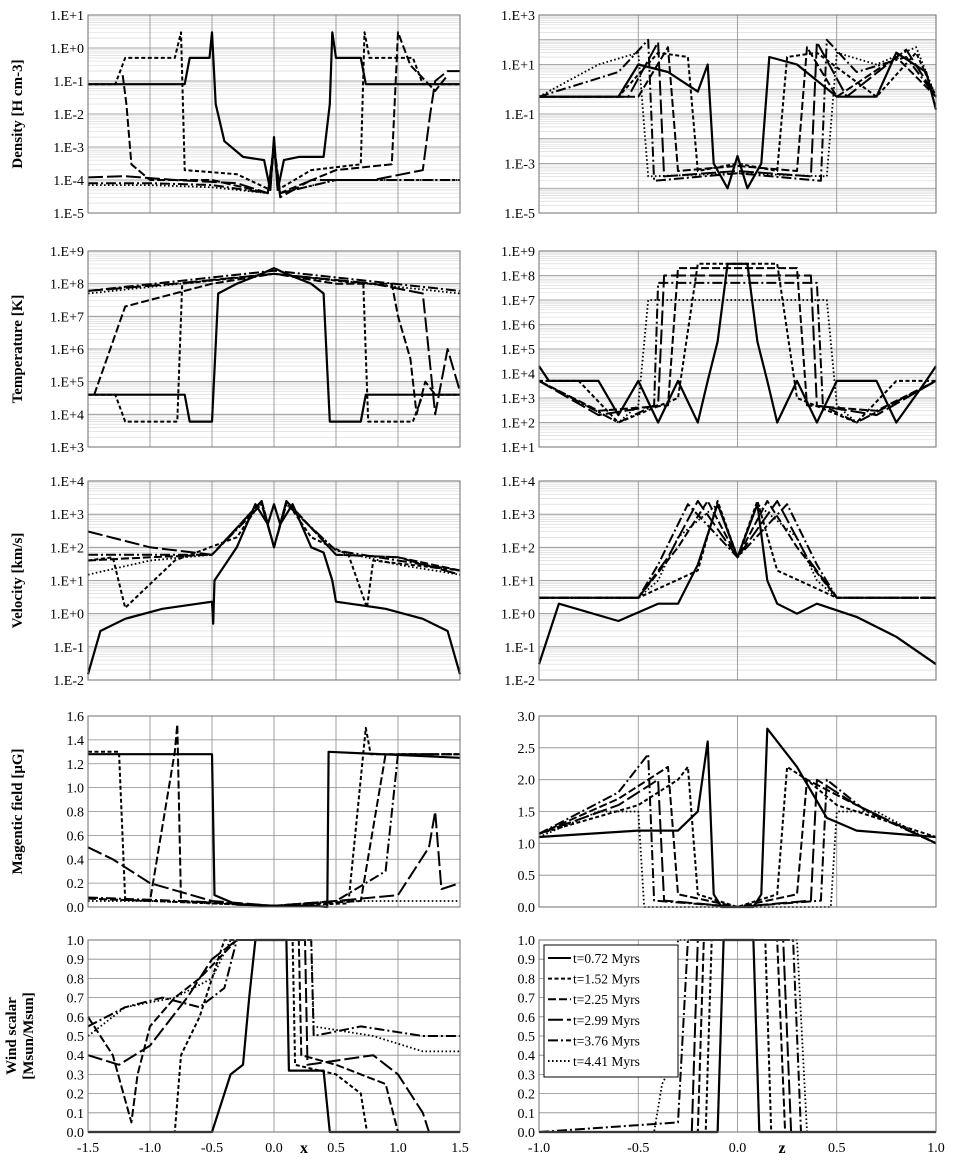  I want to click on legend-label: t=2.99 Myrs, so click(606, 1020).